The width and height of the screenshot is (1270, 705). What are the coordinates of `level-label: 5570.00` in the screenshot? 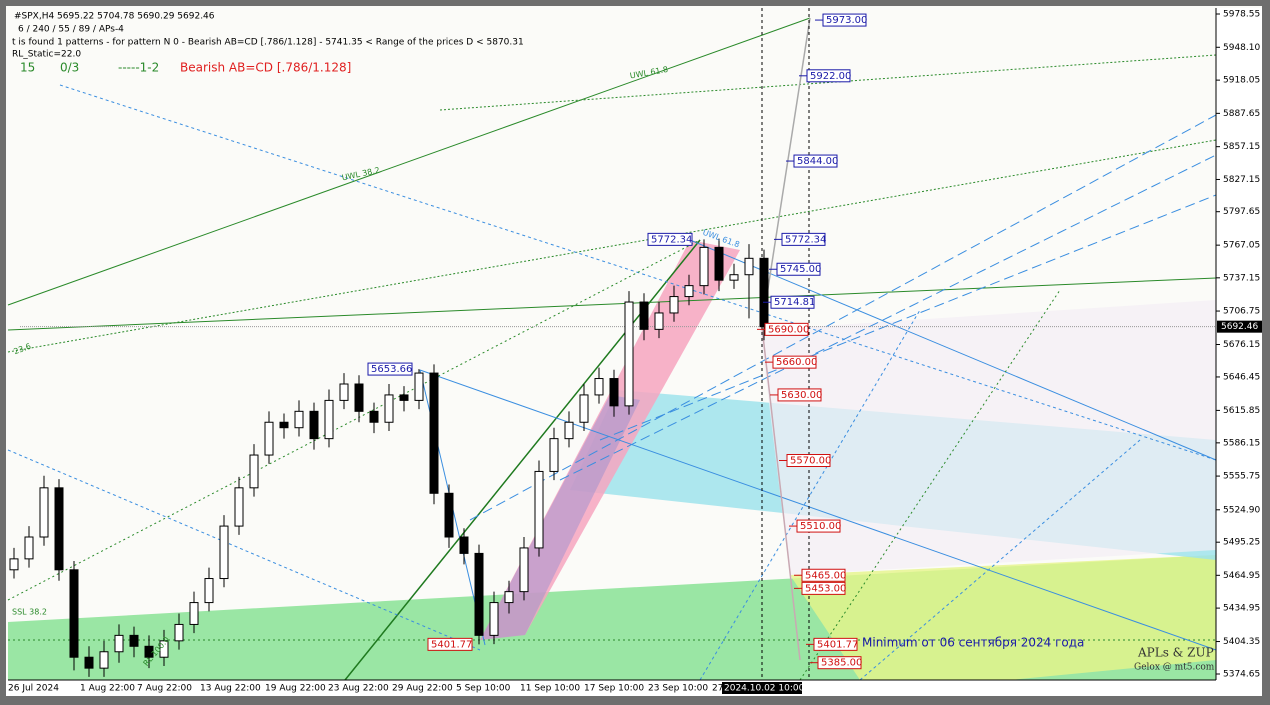 It's located at (810, 461).